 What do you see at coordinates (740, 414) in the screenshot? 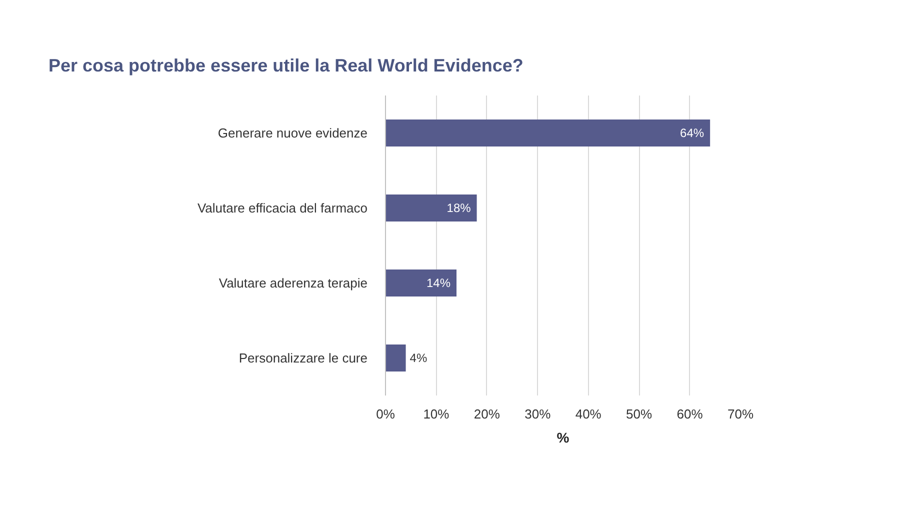
I see `x-tick-label: 70%` at bounding box center [740, 414].